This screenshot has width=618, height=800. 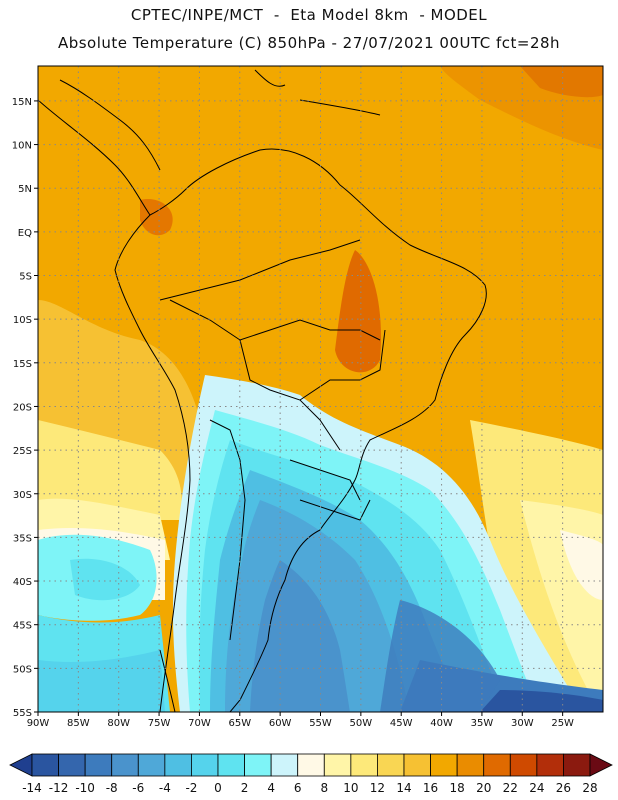 I want to click on lat-tick-label: 10N, so click(x=22, y=146).